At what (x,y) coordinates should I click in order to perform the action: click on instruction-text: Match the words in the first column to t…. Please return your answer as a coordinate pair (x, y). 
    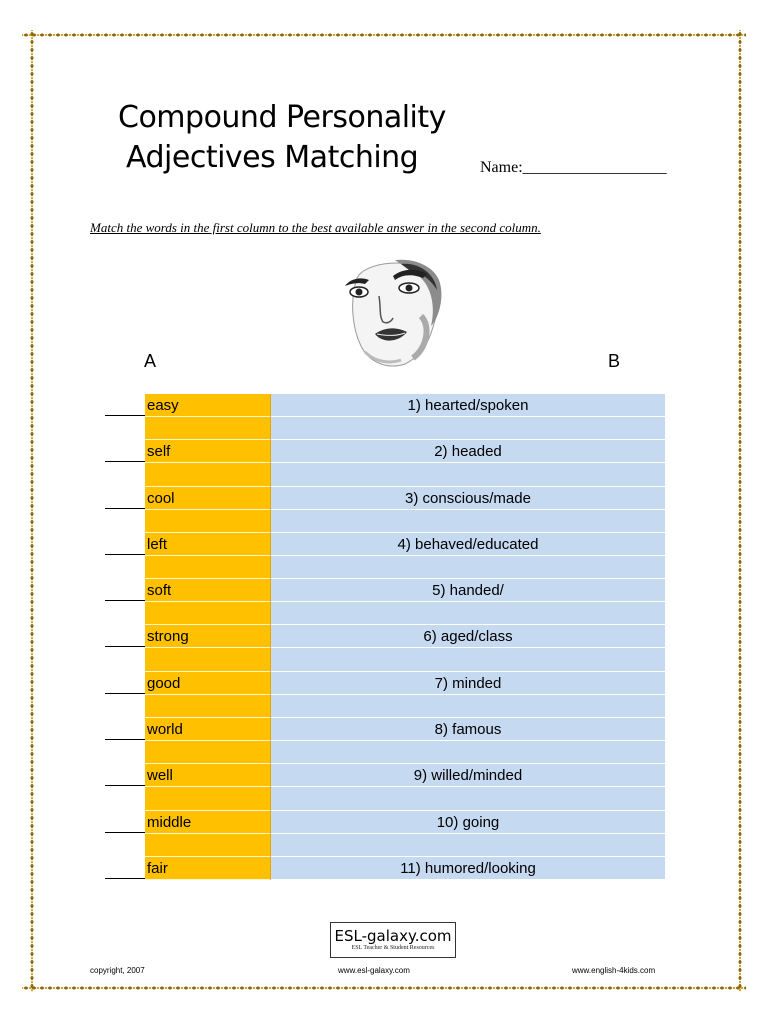
    Looking at the image, I should click on (315, 227).